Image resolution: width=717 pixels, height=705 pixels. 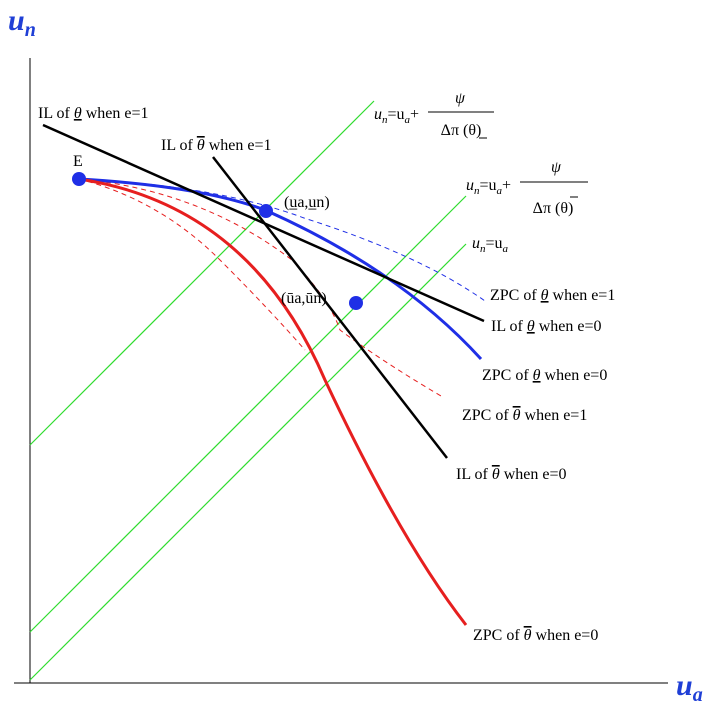 What do you see at coordinates (266, 211) in the screenshot?
I see `point-upper` at bounding box center [266, 211].